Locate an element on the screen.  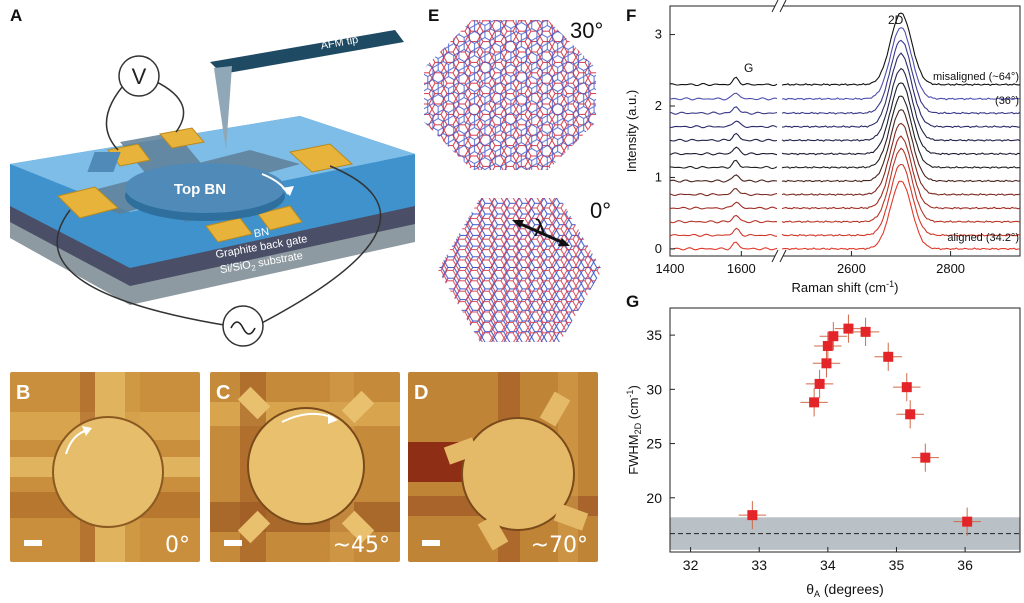
raman-xlabel: Raman shift (cm-1) is located at coordinates (845, 287).